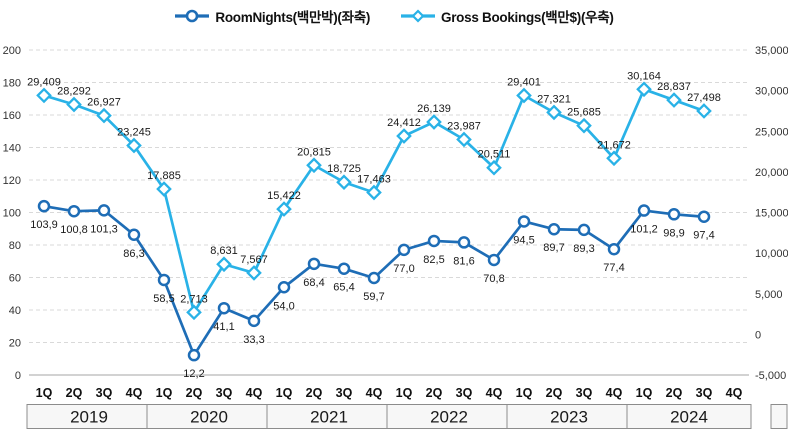 This screenshot has height=444, width=788. Describe the element at coordinates (374, 179) in the screenshot. I see `data-point-label: 17,463` at that location.